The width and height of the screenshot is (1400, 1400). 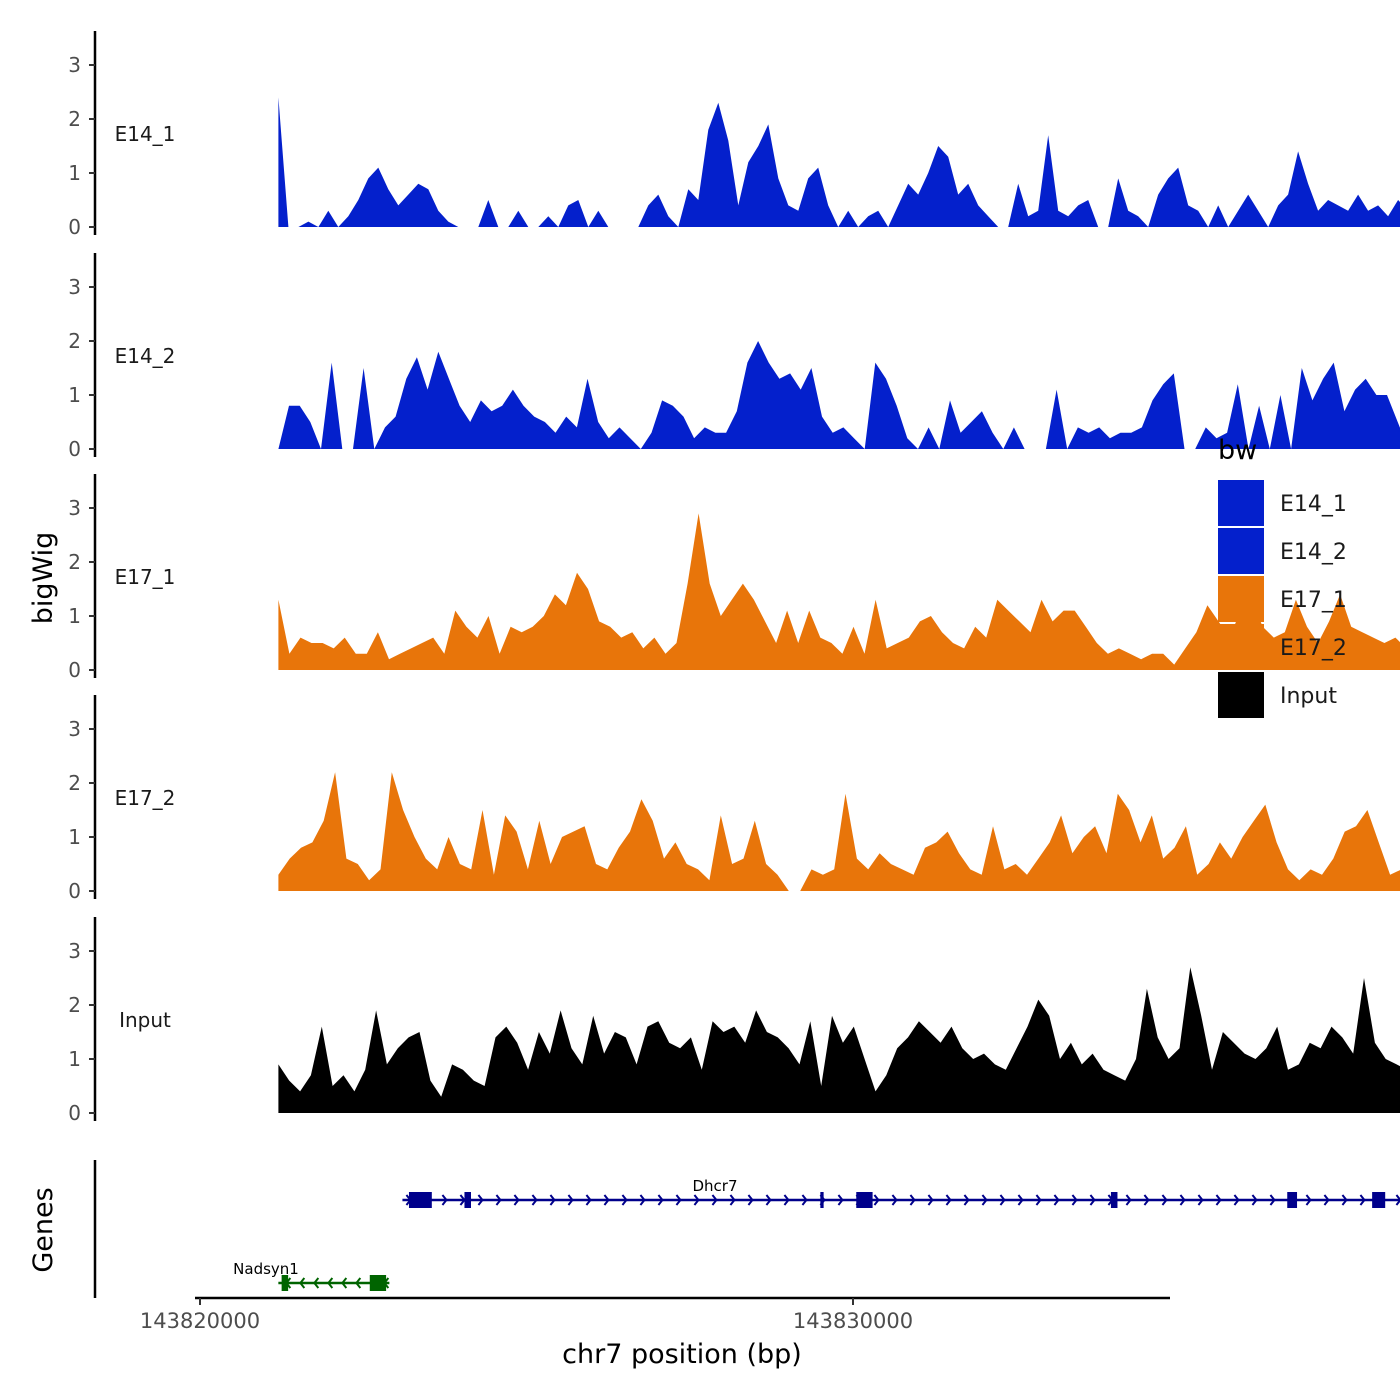 I want to click on track-E14_2: 0 1 2 3 E14_2, so click(x=734, y=357).